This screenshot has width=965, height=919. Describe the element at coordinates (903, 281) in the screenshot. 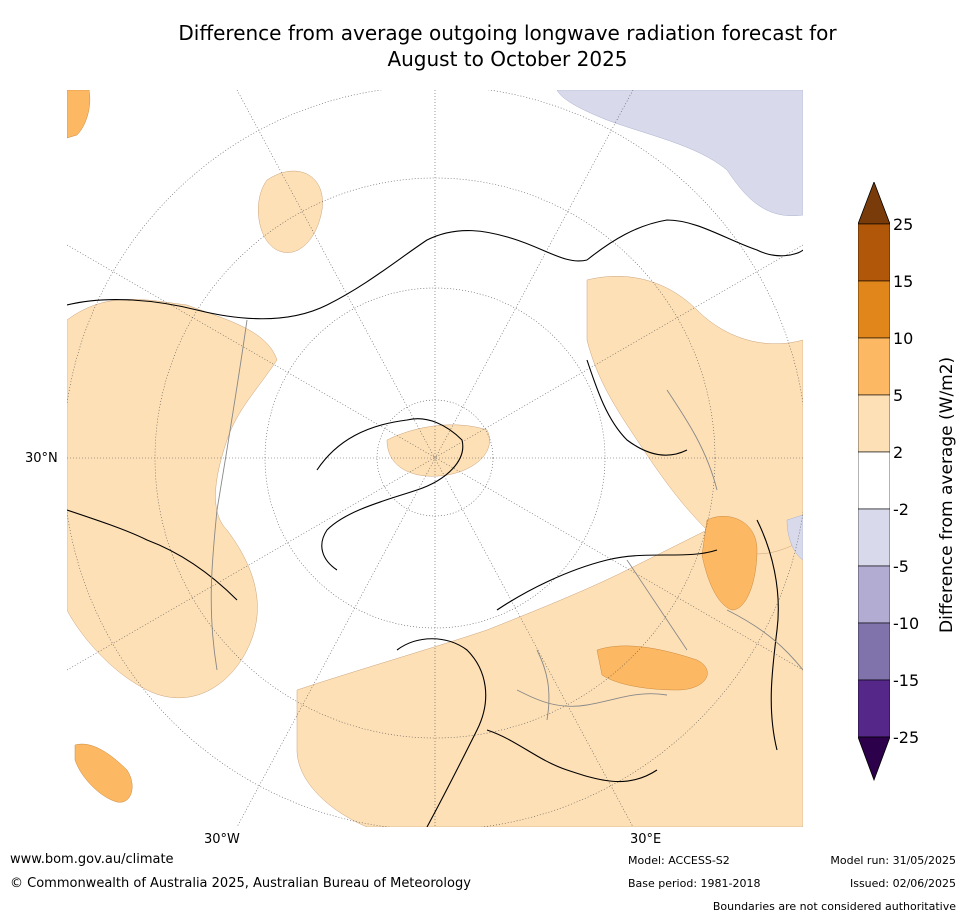

I see `colorbar-tick: 15` at that location.